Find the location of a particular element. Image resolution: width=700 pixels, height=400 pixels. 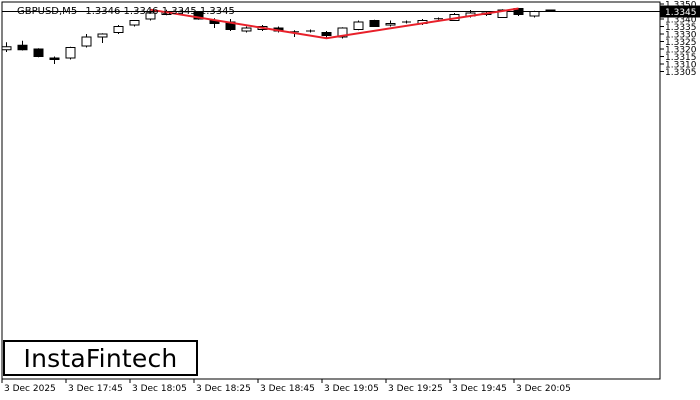

current-price-label: 1.3345 is located at coordinates (681, 13).